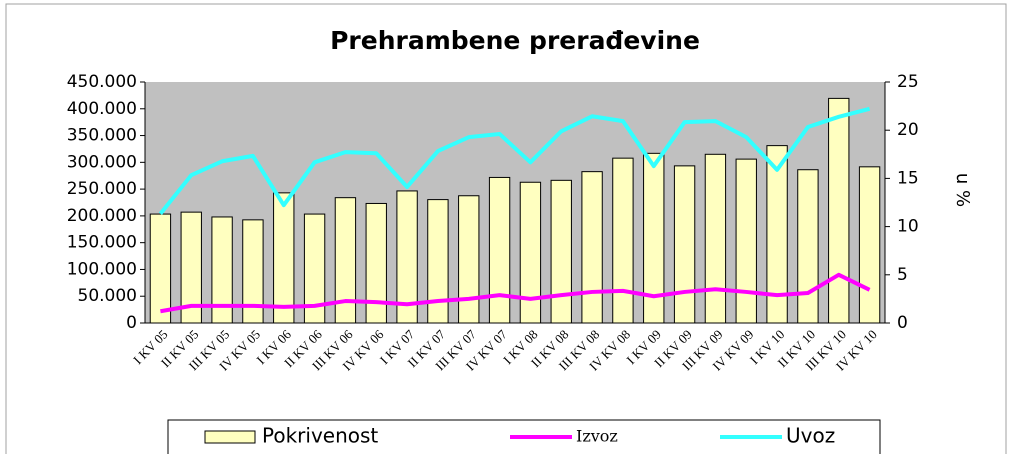  Describe the element at coordinates (908, 130) in the screenshot. I see `y2-tick-label: 20` at that location.